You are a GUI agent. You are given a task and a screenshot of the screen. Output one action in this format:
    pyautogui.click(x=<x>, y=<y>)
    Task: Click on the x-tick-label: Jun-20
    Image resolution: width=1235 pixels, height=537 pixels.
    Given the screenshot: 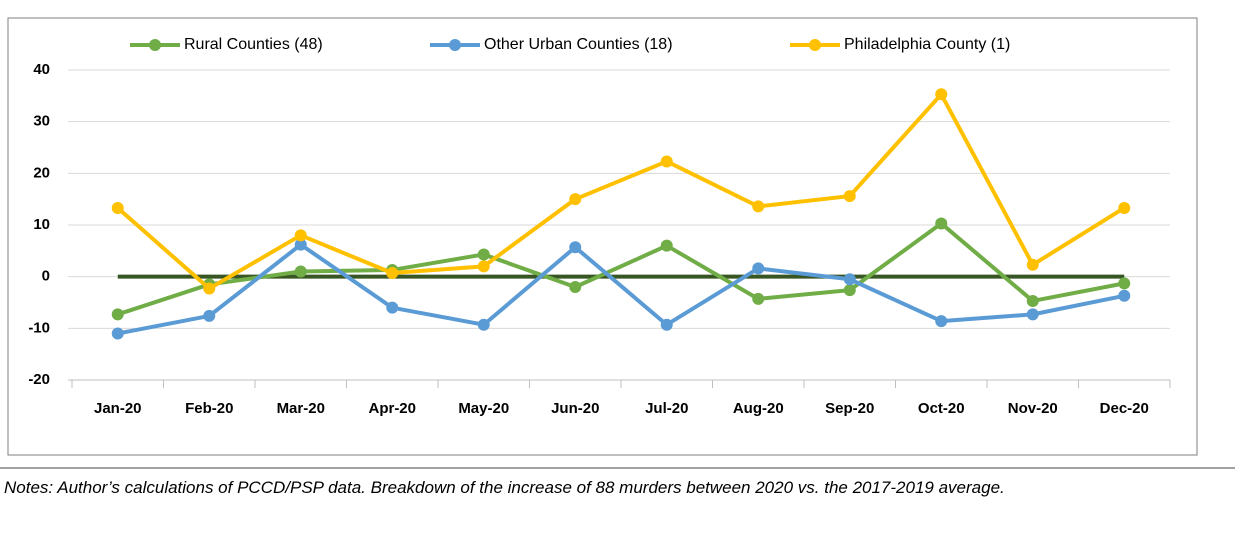 What is the action you would take?
    pyautogui.click(x=575, y=408)
    